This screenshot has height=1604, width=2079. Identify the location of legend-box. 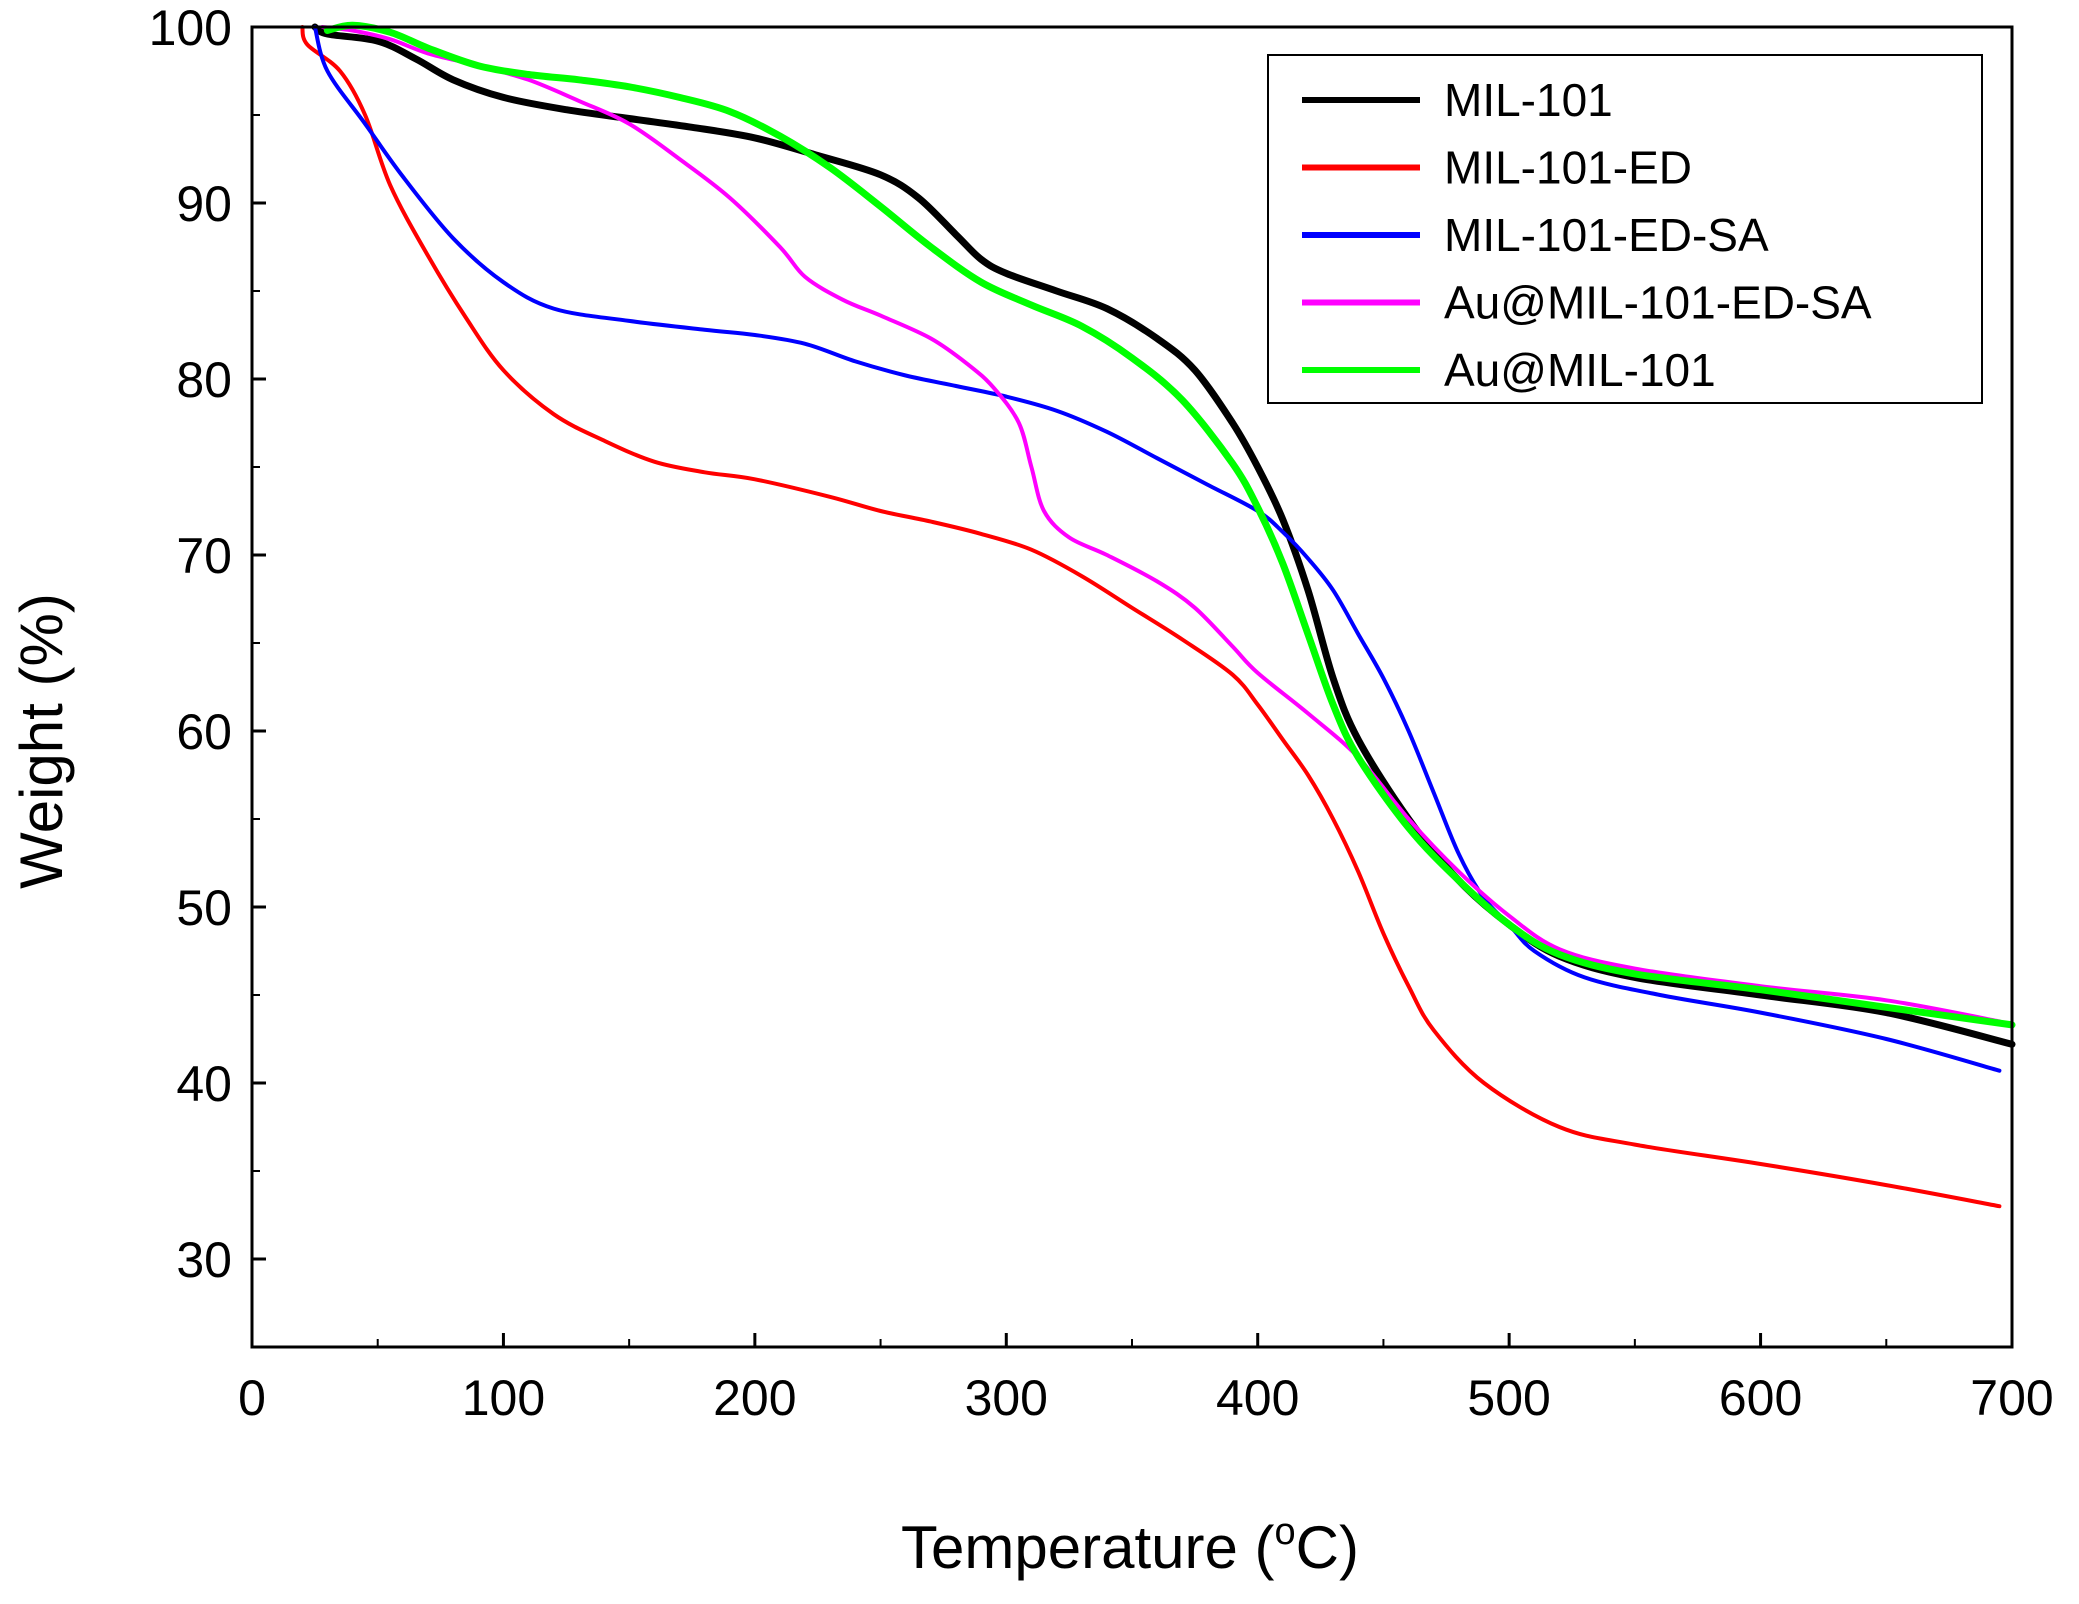
(1625, 229).